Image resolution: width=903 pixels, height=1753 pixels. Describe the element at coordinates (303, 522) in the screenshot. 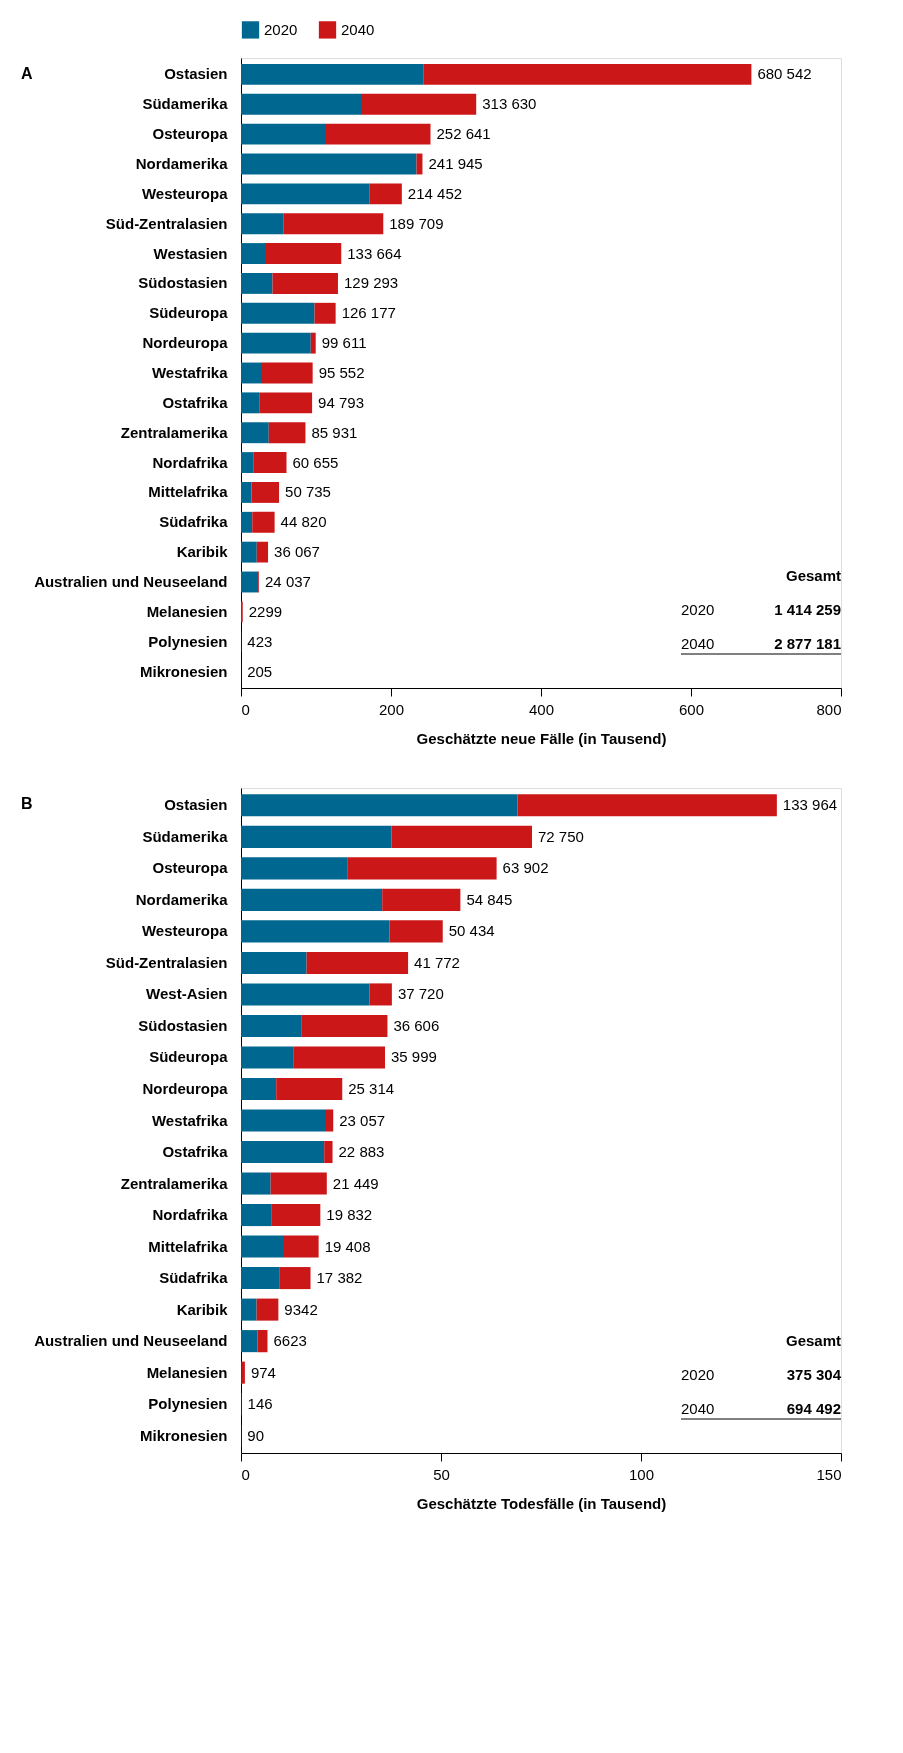

I see `annotation: 44 820` at that location.